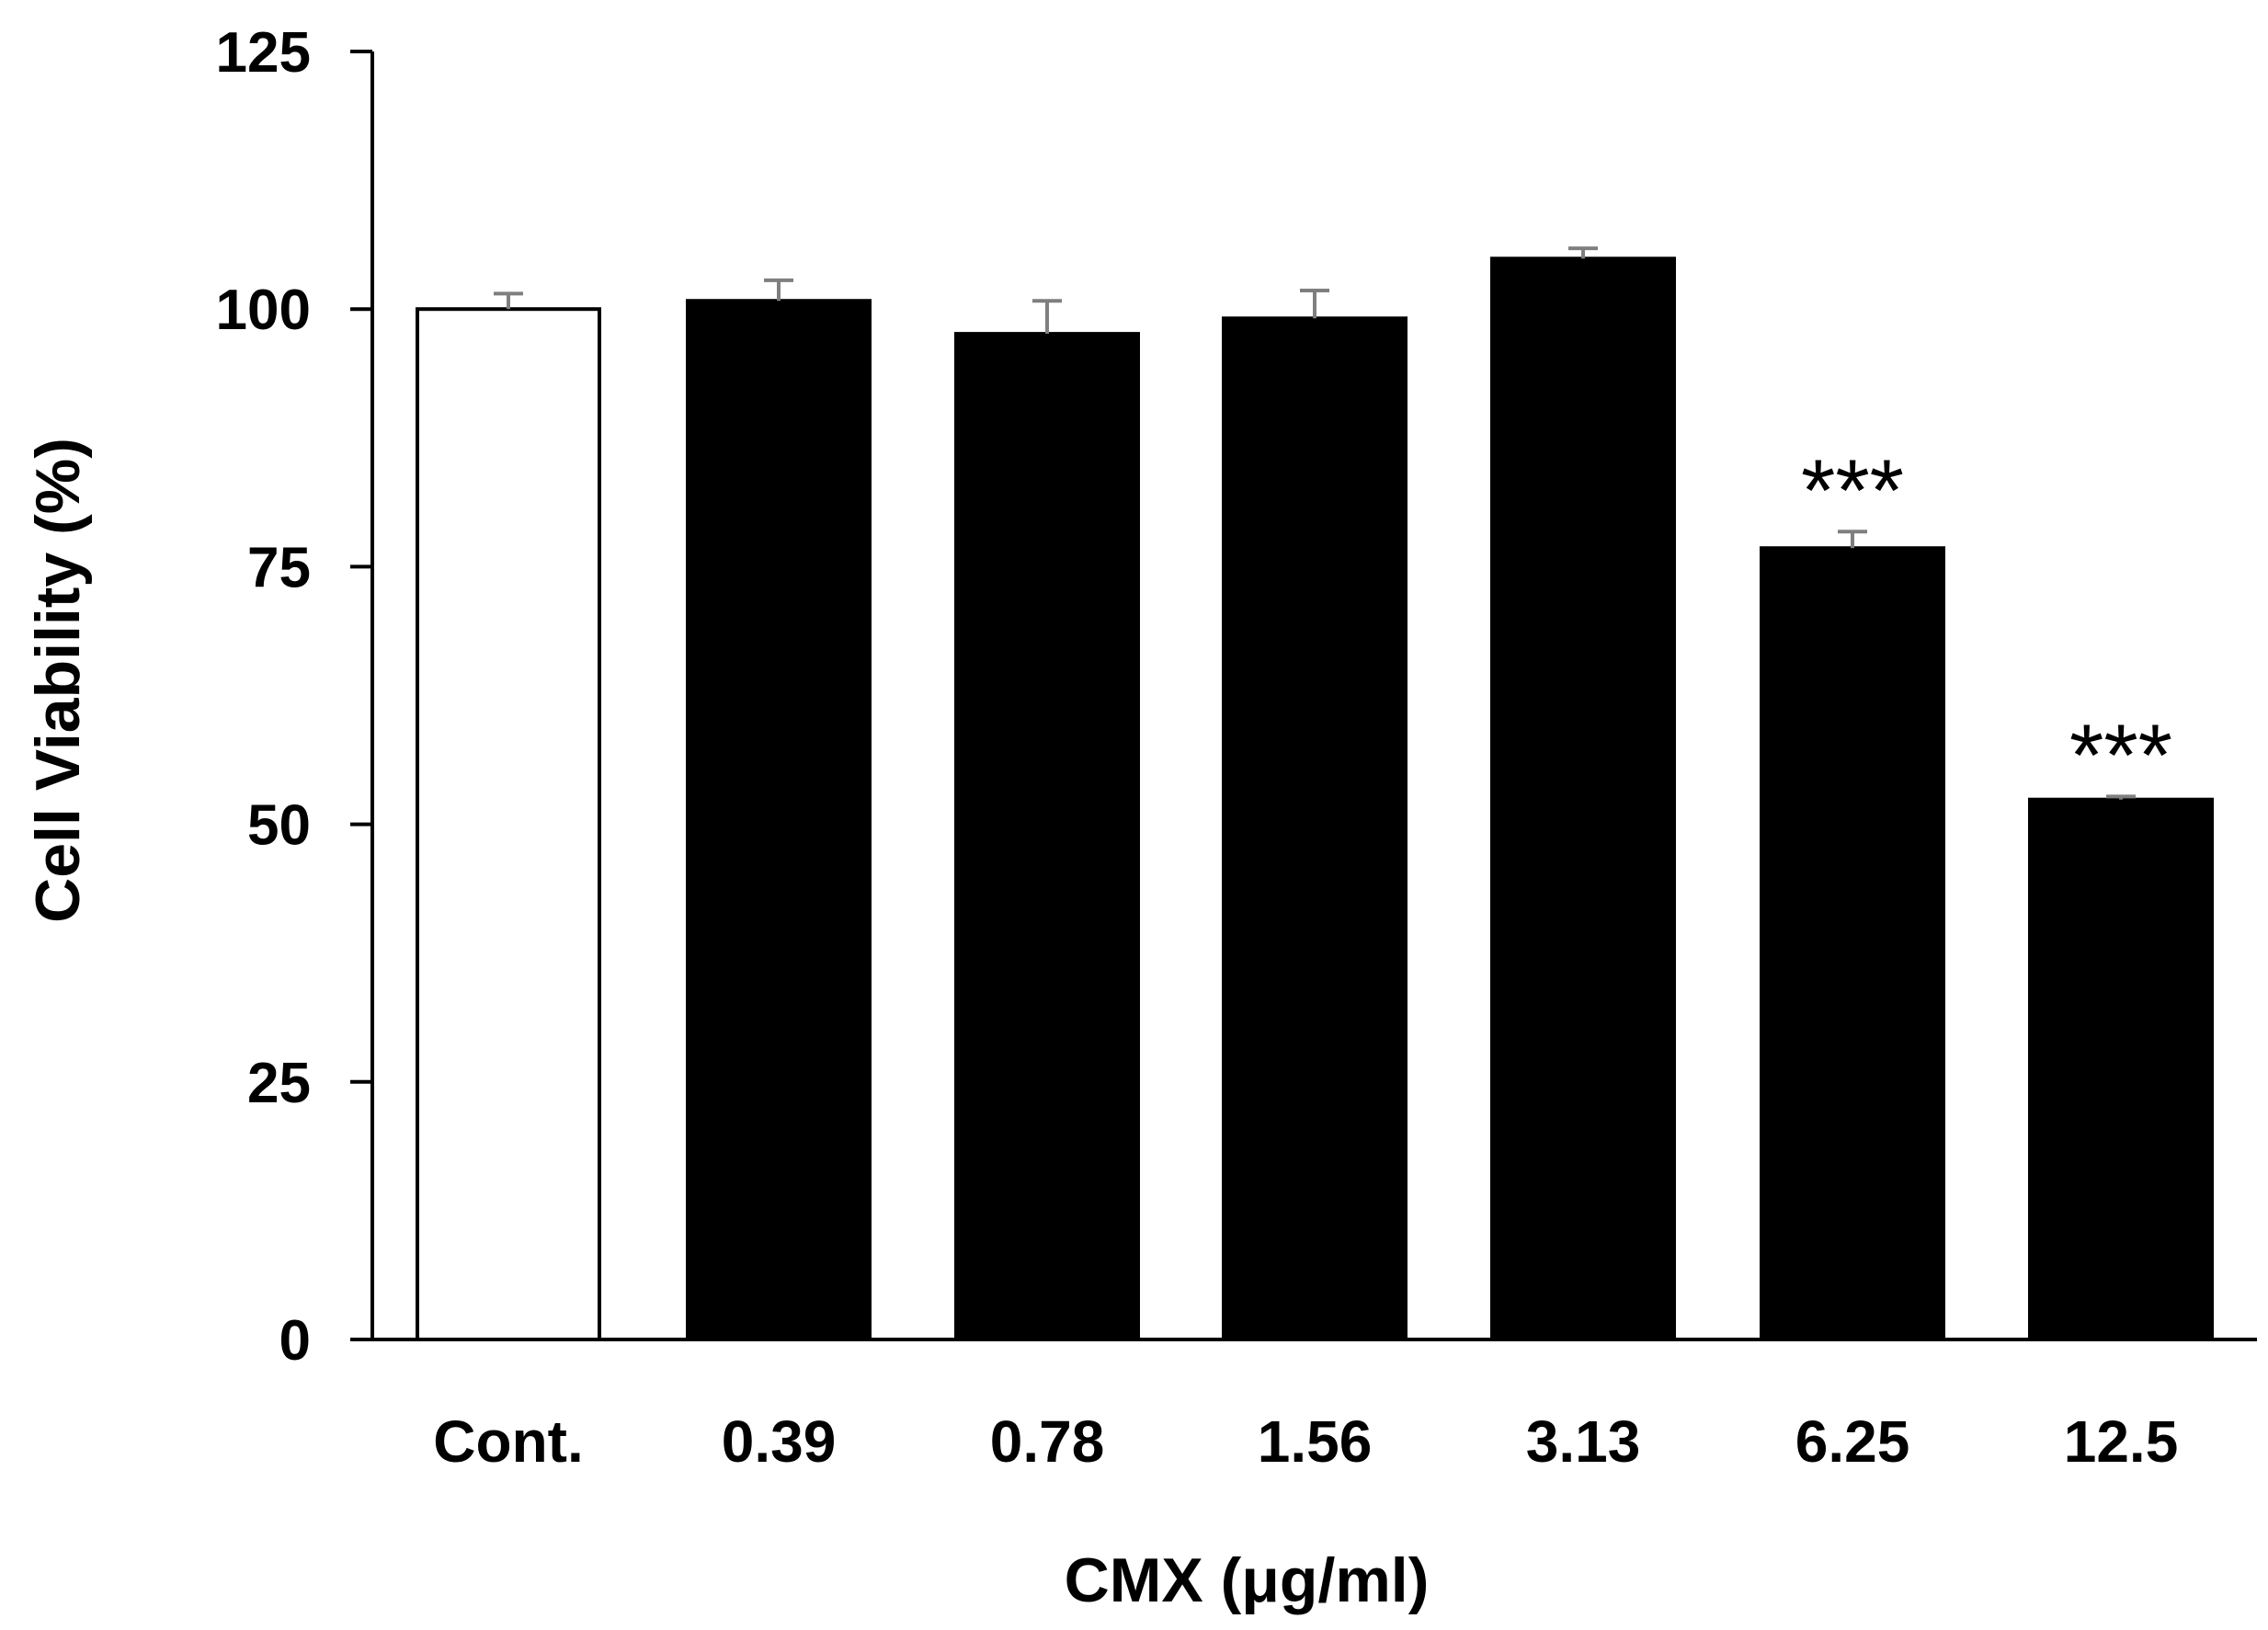 This screenshot has height=1630, width=2268. What do you see at coordinates (779, 1441) in the screenshot?
I see `x-tick-label-0.39: 0.39` at bounding box center [779, 1441].